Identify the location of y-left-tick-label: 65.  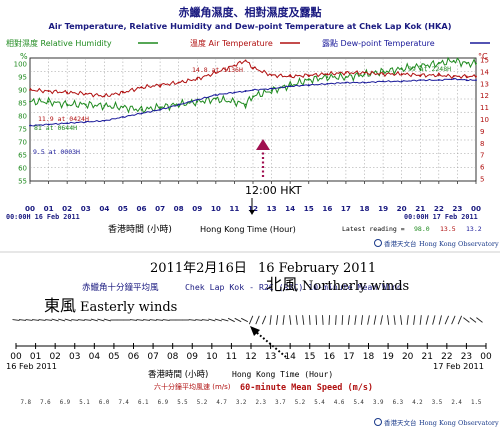
(22, 156).